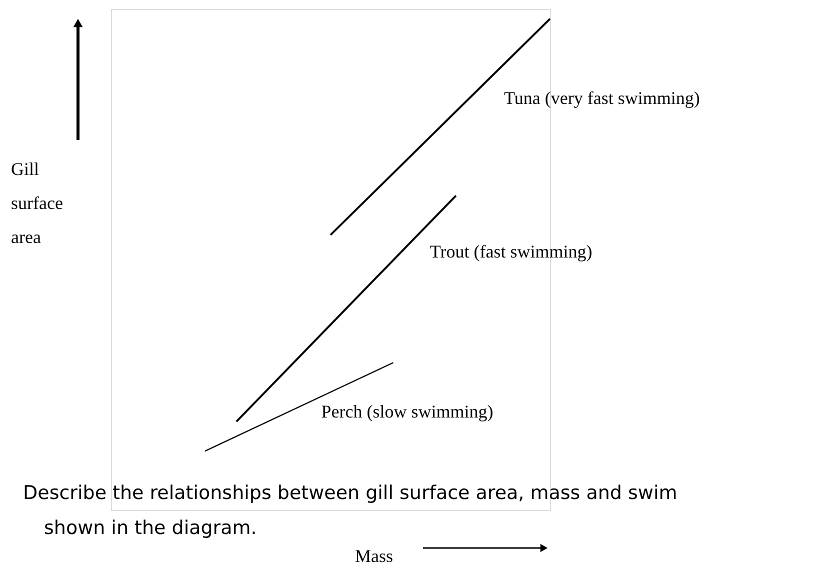 The height and width of the screenshot is (563, 824). Describe the element at coordinates (37, 203) in the screenshot. I see `y-axis-title: Gill surface area` at that location.